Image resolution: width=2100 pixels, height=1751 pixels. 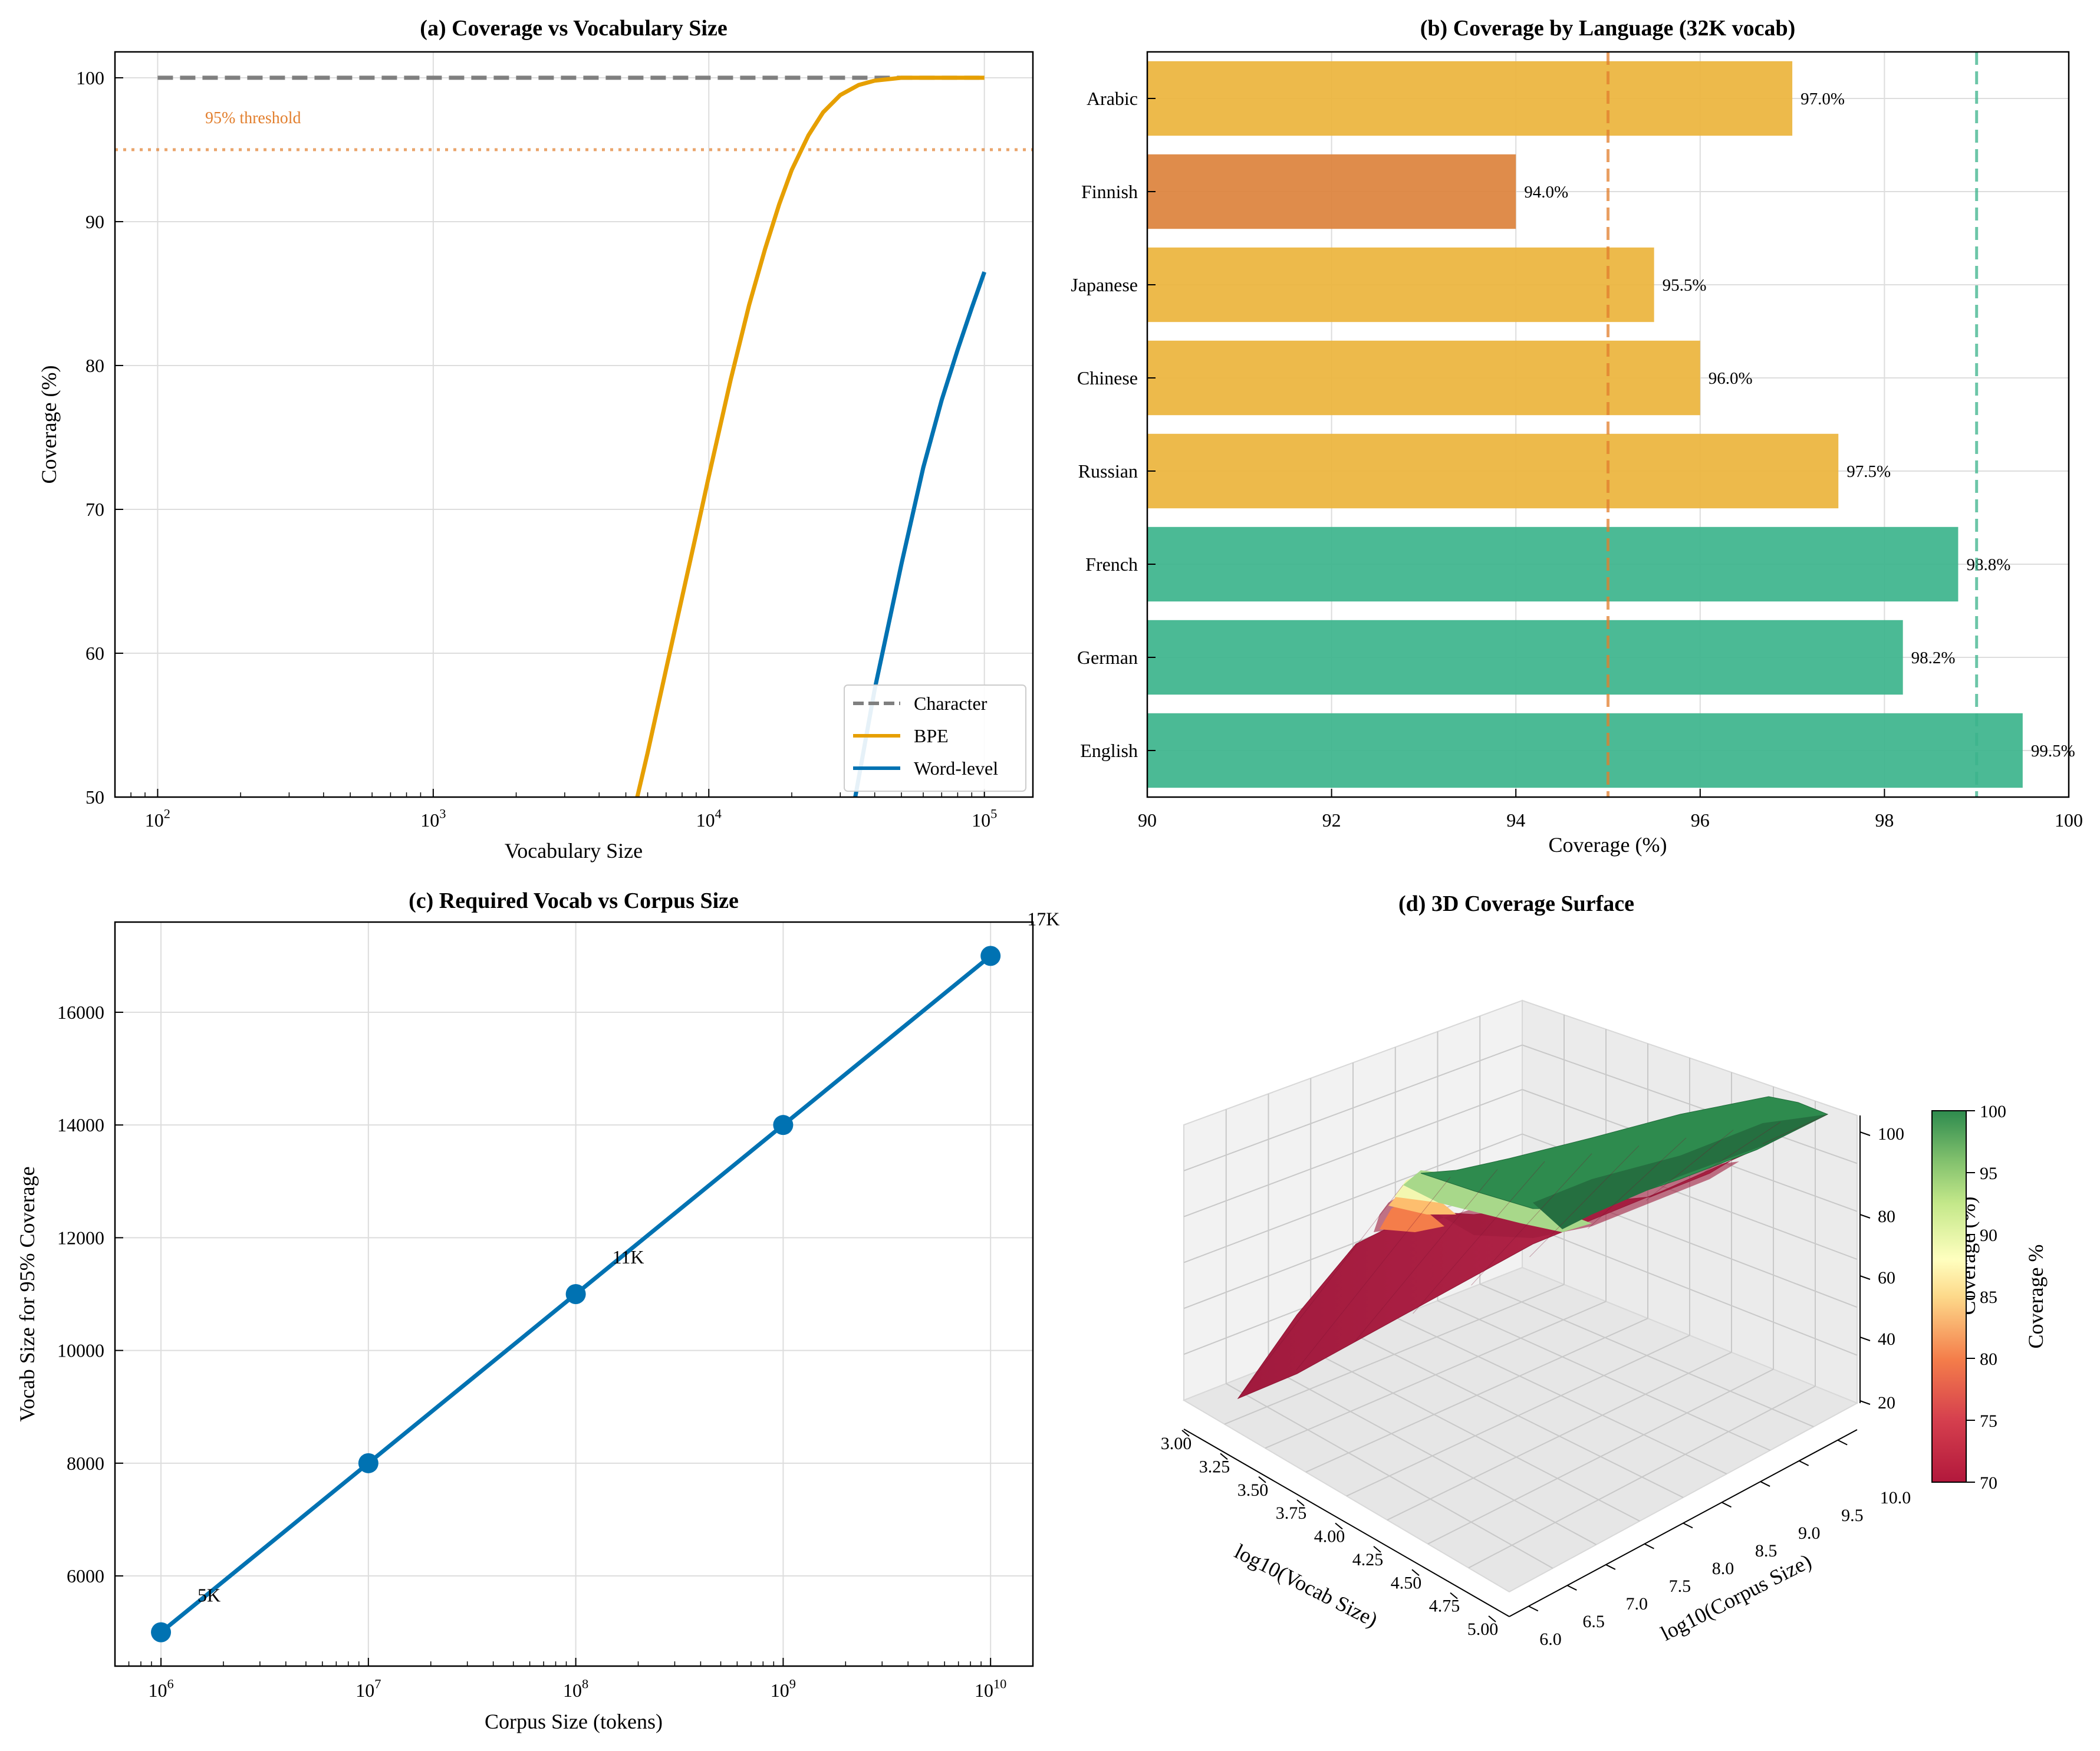 I want to click on x-tick-label: 4.75, so click(x=1445, y=1606).